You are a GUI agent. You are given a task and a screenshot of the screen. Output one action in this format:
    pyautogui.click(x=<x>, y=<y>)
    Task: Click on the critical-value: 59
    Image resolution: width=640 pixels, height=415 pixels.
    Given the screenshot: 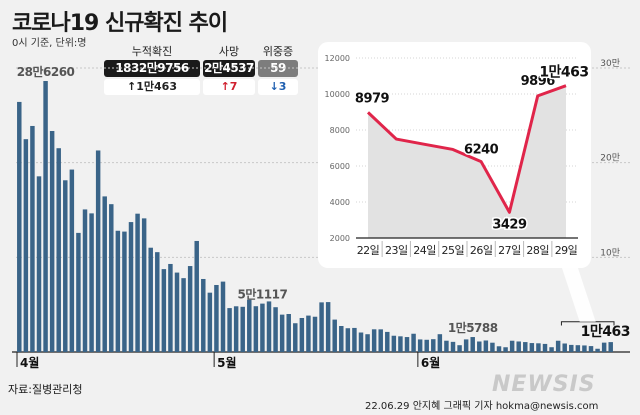 What is the action you would take?
    pyautogui.click(x=278, y=68)
    